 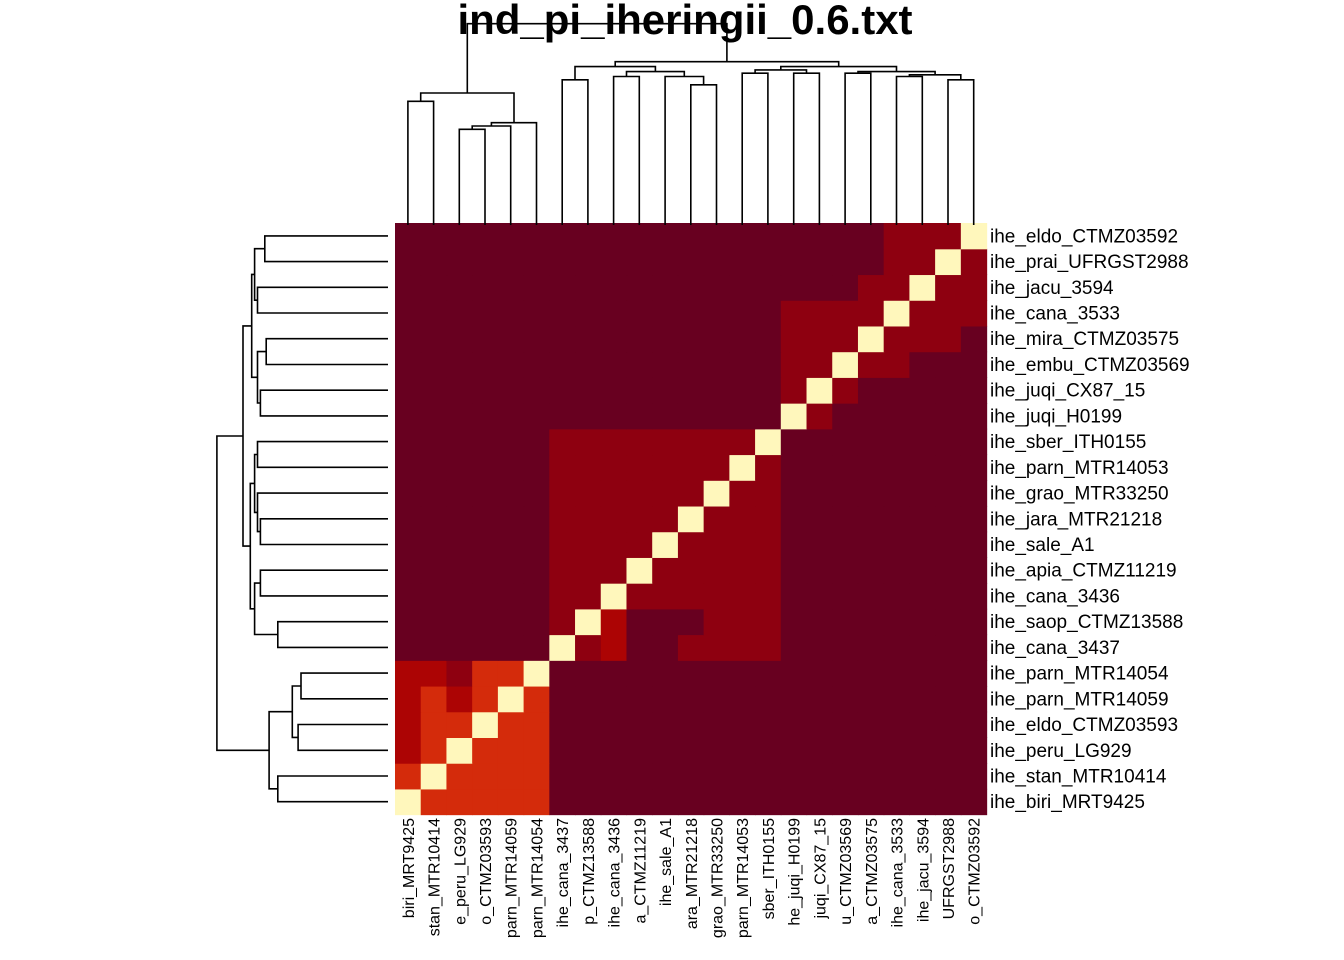 What do you see at coordinates (409, 868) in the screenshot?
I see `column-label: biri_MRT9425` at bounding box center [409, 868].